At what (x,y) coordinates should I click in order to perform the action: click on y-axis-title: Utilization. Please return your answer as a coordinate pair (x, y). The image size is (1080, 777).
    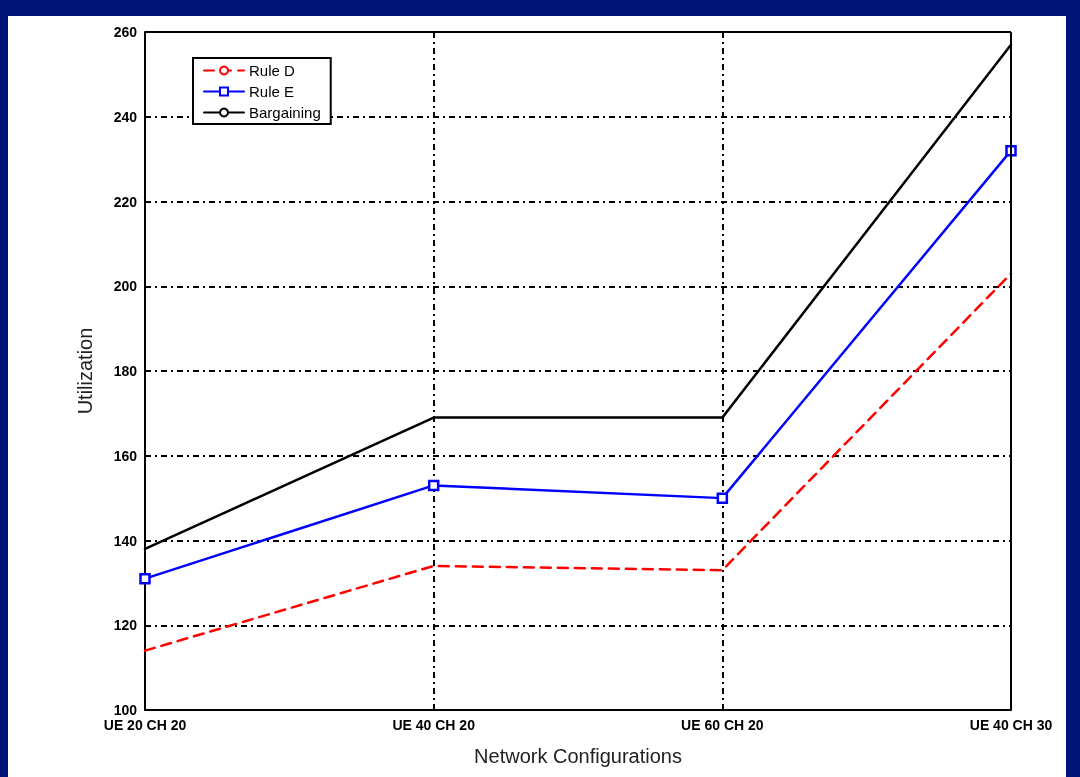
    Looking at the image, I should click on (85, 371).